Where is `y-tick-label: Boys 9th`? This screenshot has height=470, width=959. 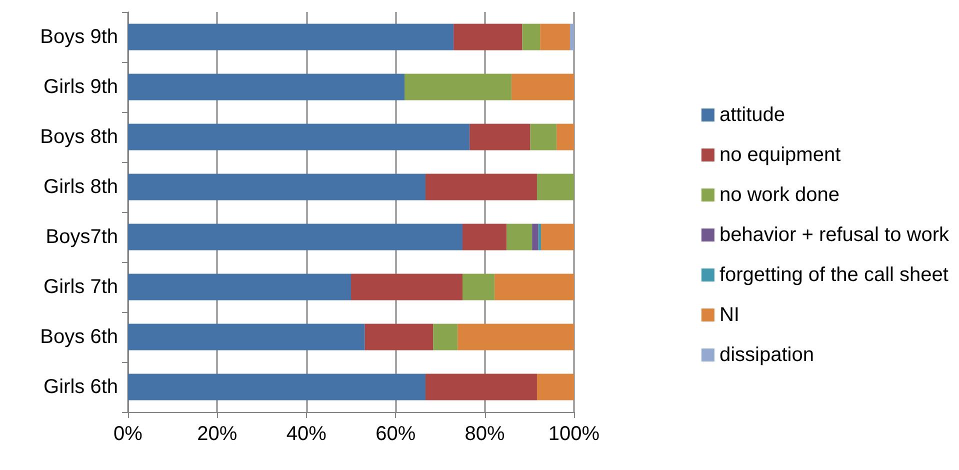
y-tick-label: Boys 9th is located at coordinates (79, 37).